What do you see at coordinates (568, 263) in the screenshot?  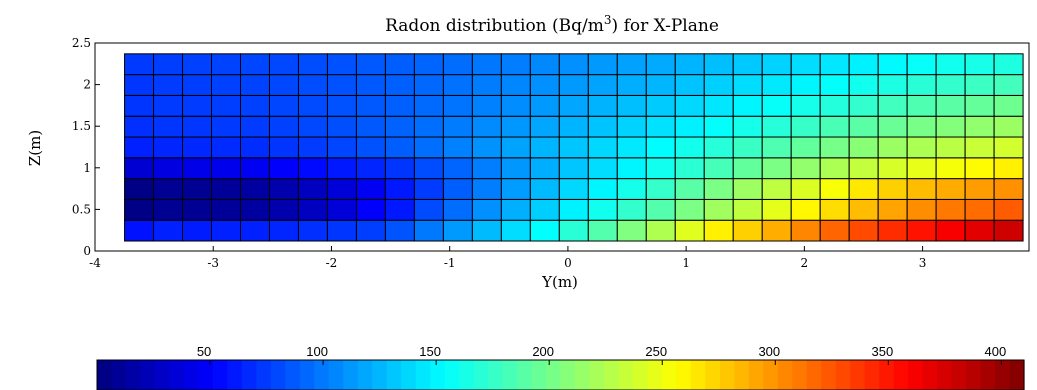 I see `x-tick-label: 0` at bounding box center [568, 263].